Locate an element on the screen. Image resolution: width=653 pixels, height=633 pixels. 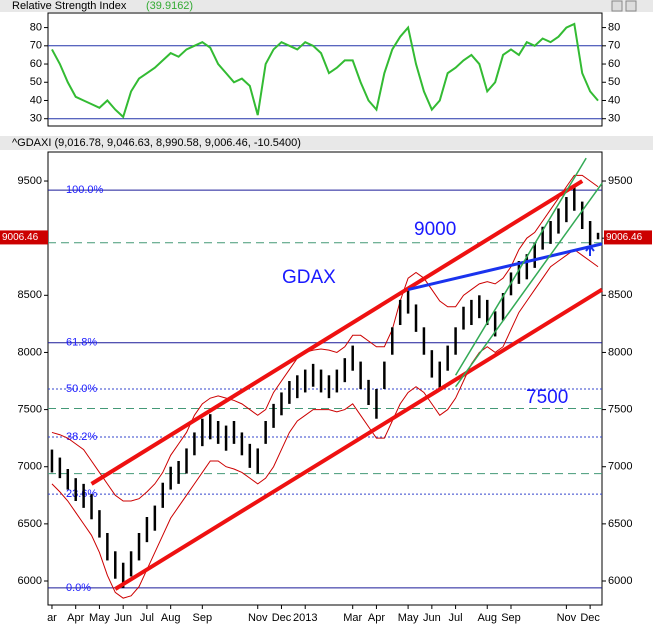
fib-label: 23.6% is located at coordinates (81, 494).